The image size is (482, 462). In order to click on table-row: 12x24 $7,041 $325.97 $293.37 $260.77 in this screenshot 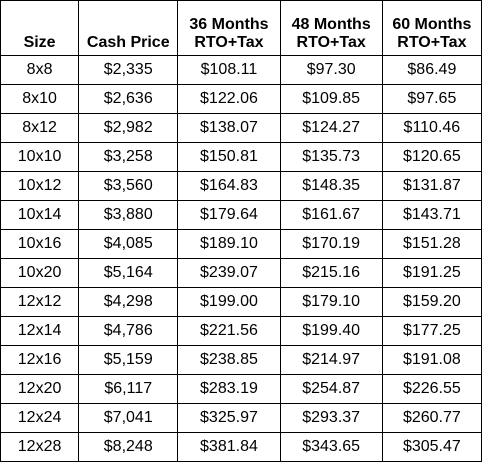, I will do `click(241, 418)`.